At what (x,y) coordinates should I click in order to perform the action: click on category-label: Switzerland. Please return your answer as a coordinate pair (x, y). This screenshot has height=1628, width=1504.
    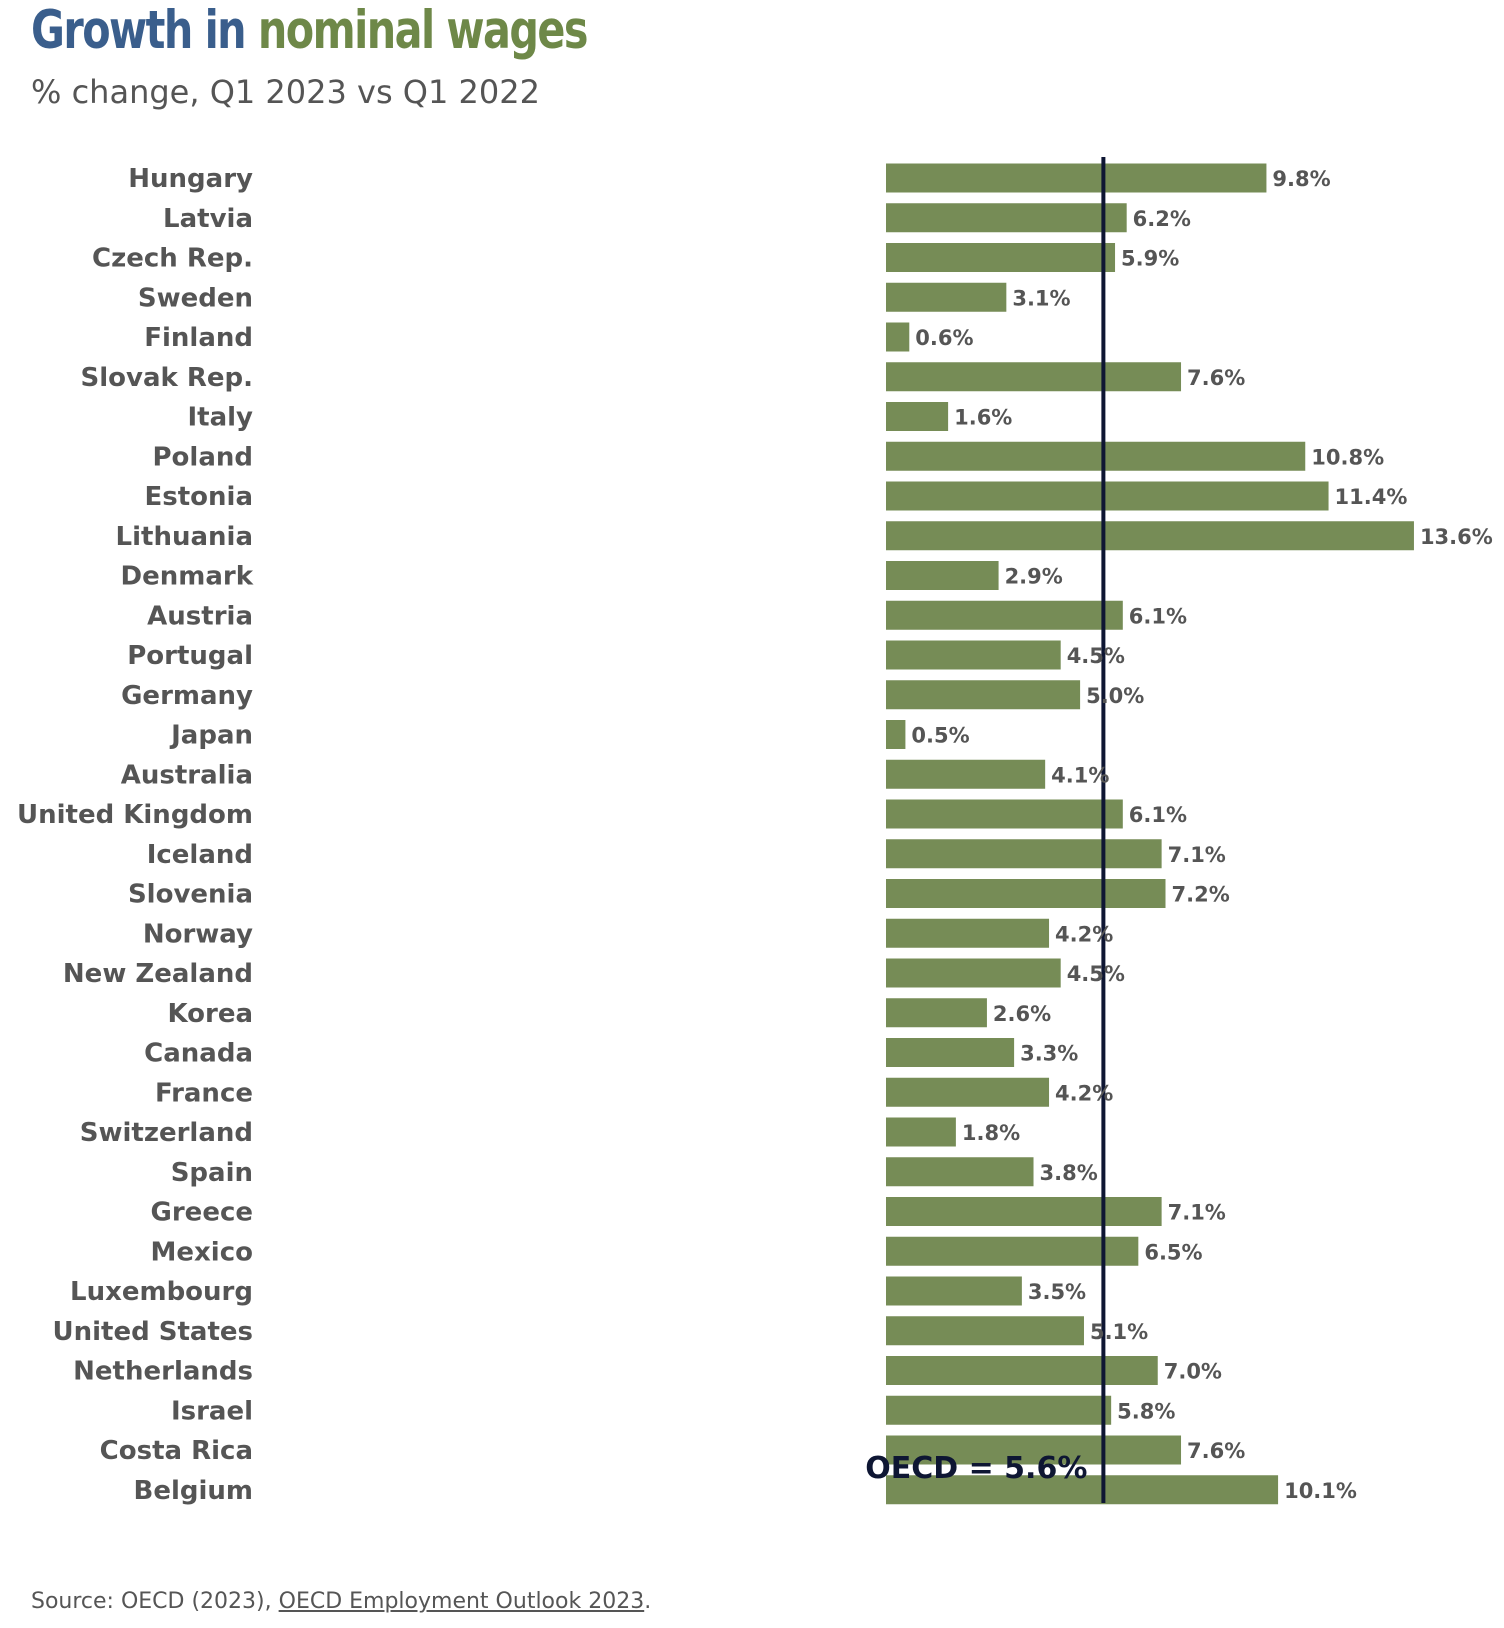
    Looking at the image, I should click on (166, 1133).